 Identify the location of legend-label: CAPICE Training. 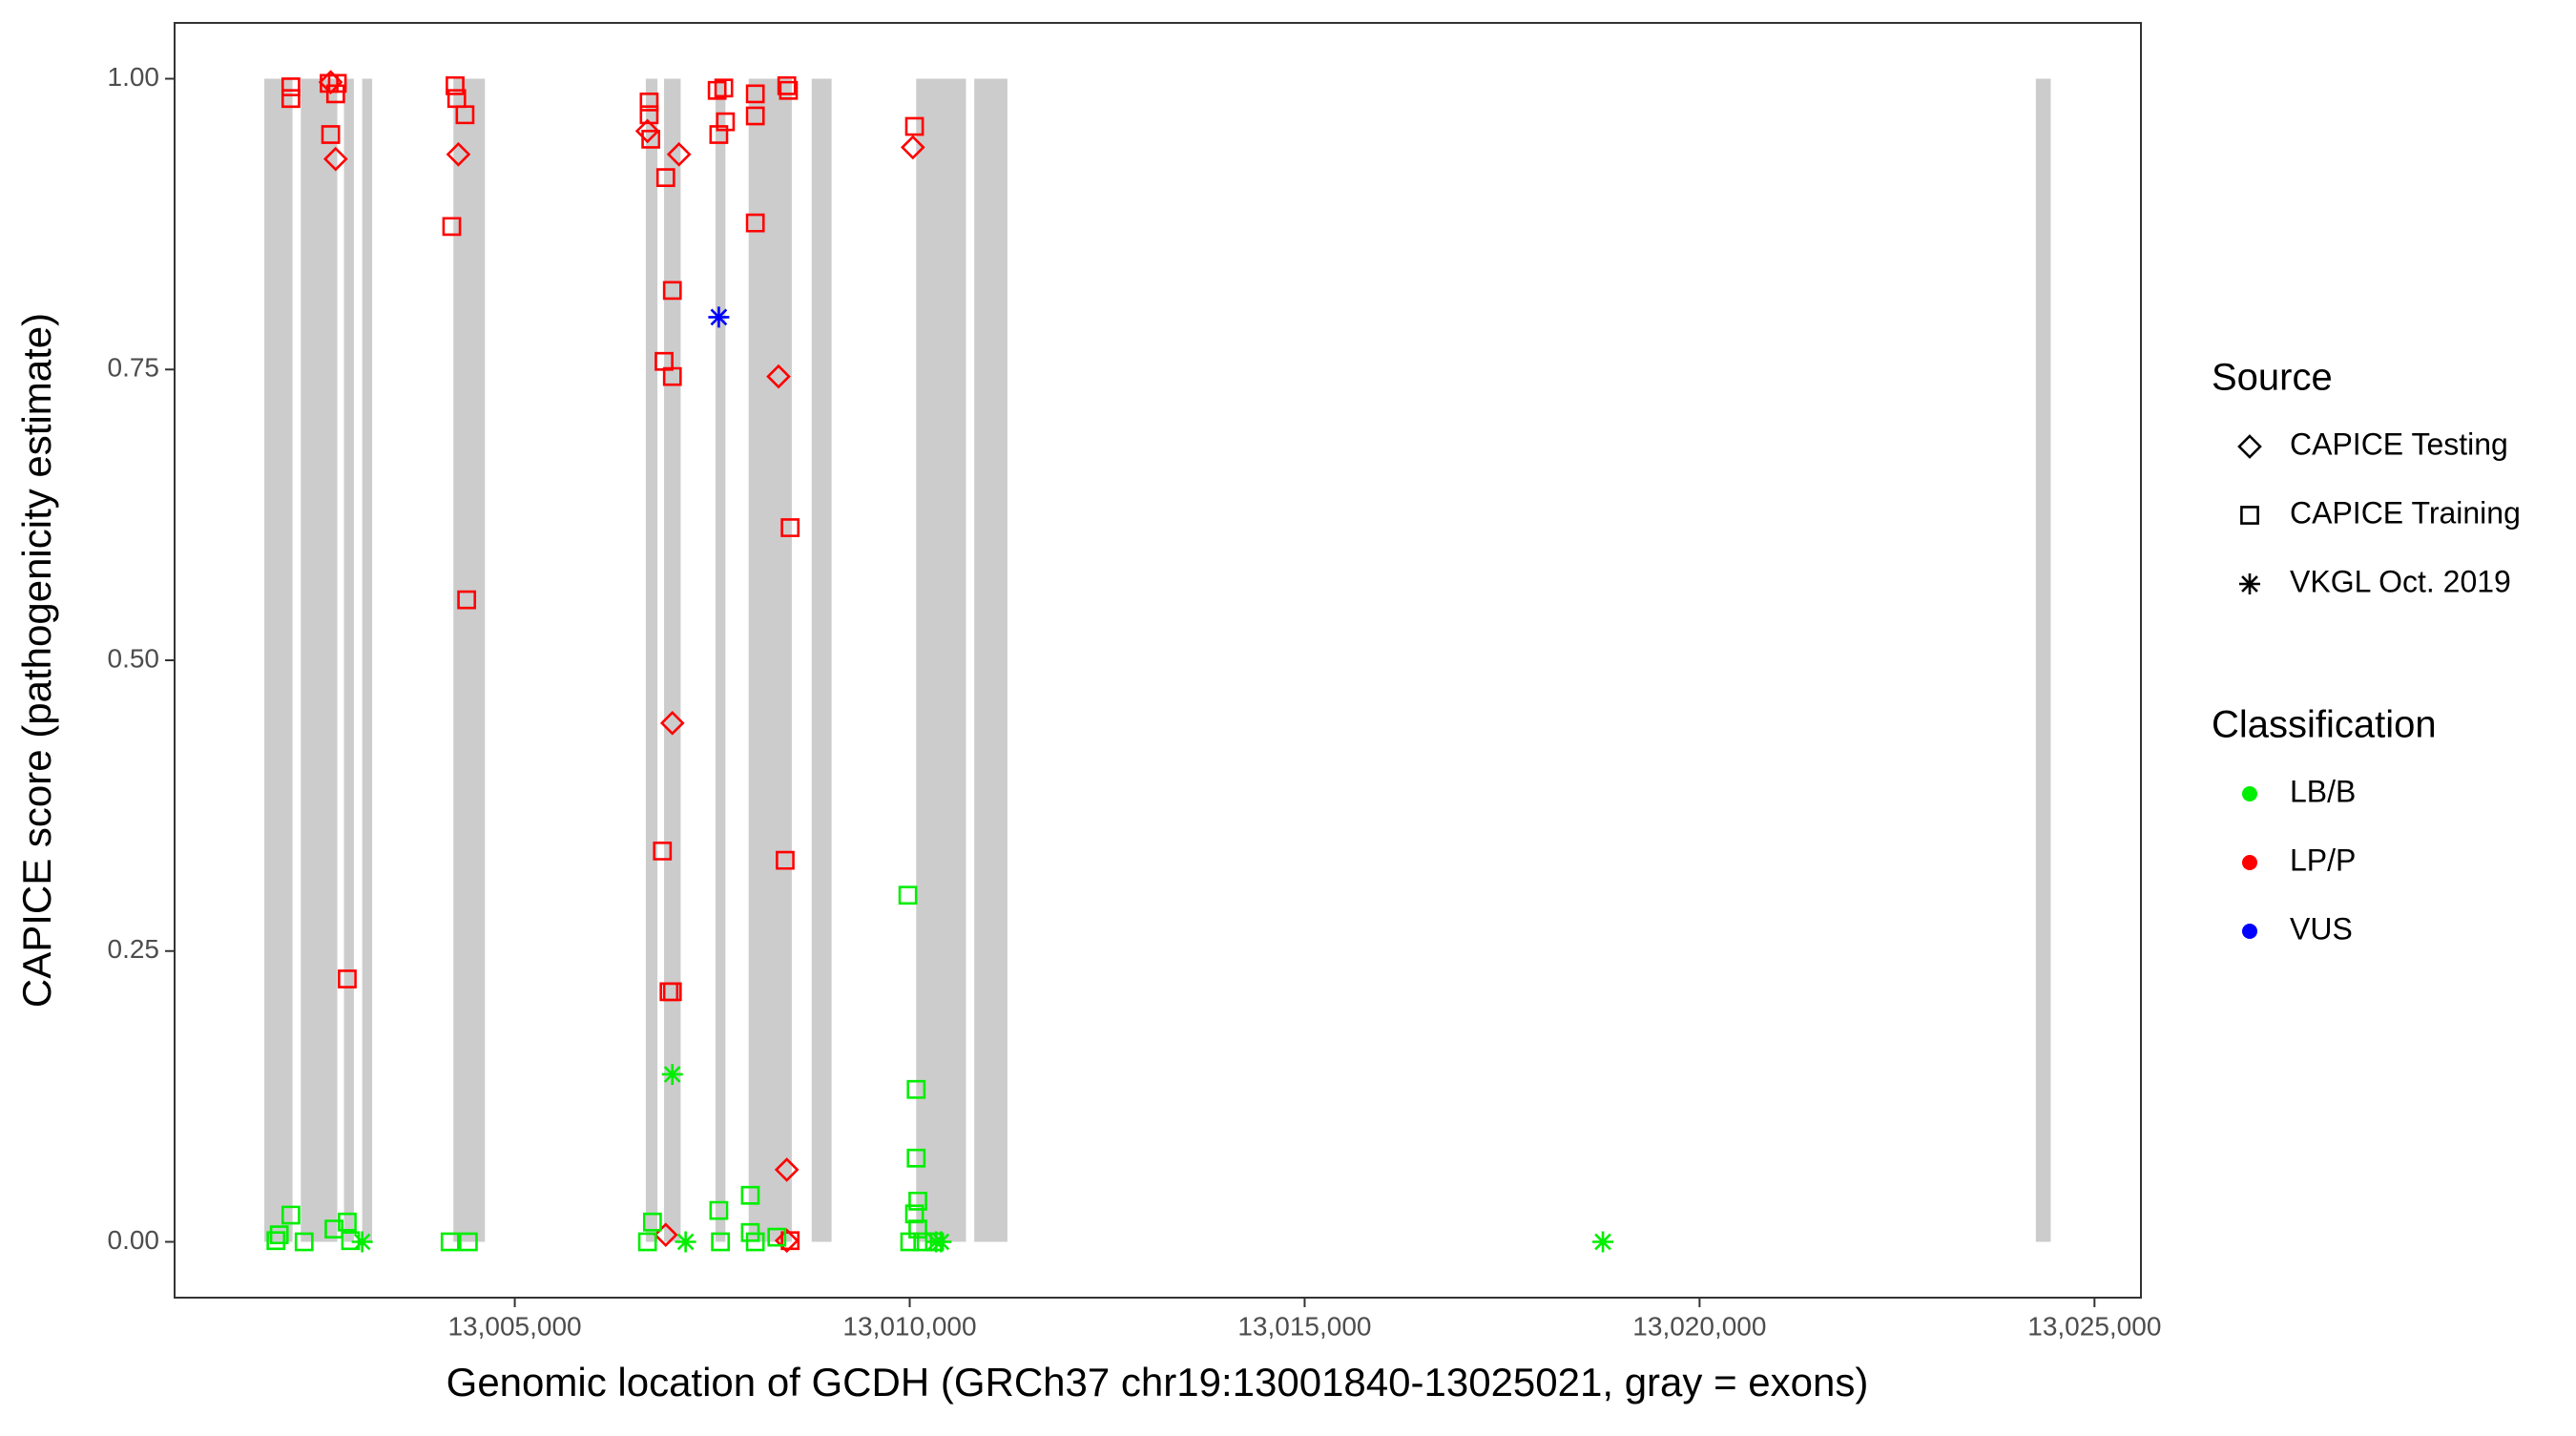
(2405, 512).